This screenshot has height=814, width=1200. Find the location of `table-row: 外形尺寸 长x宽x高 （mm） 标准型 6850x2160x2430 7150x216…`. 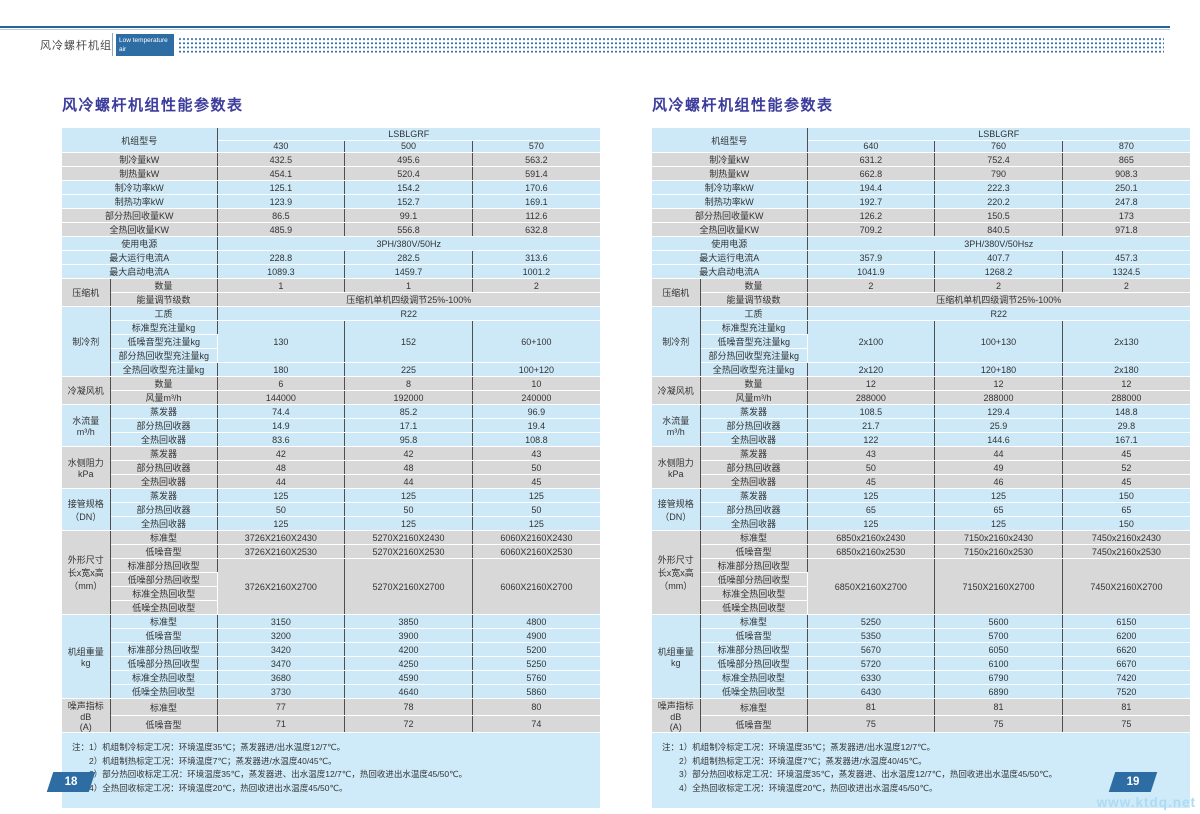

table-row: 外形尺寸 长x宽x高 （mm） 标准型 6850x2160x2430 7150x216… is located at coordinates (921, 573).